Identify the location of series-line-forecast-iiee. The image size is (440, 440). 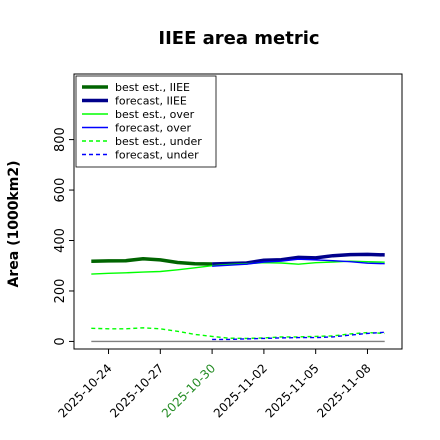
(298, 259).